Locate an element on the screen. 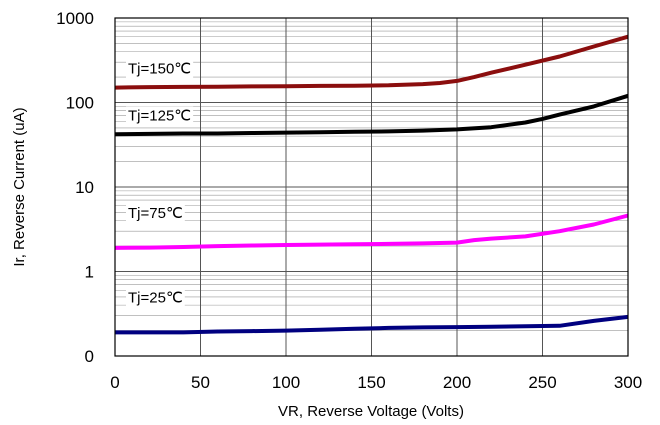 The height and width of the screenshot is (425, 660). y-tick-label: 1 is located at coordinates (89, 272).